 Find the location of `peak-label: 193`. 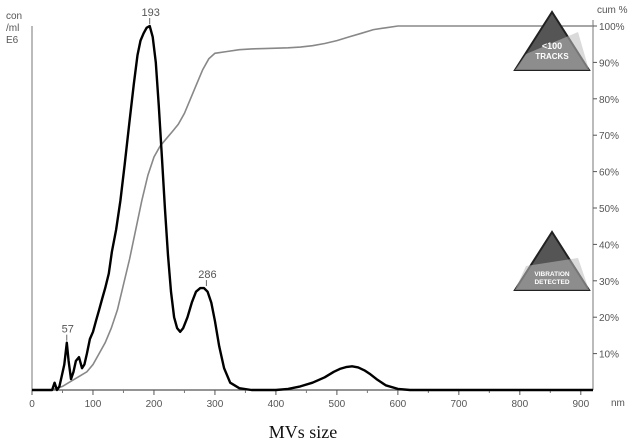

peak-label: 193 is located at coordinates (151, 13).